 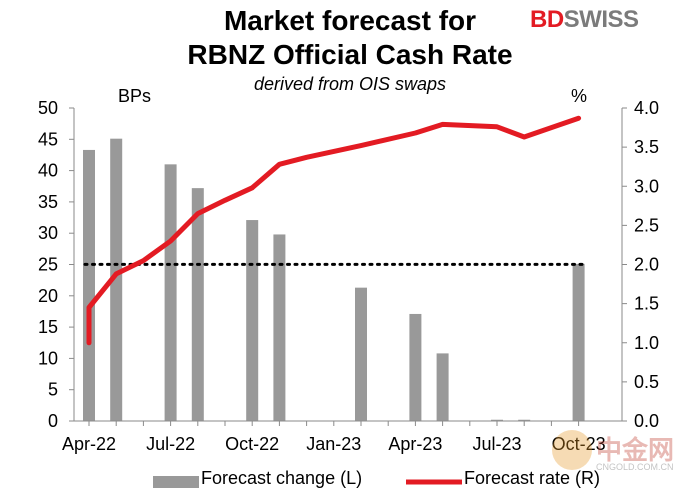 I want to click on legend-line-label: Forecast rate (R), so click(x=532, y=478).